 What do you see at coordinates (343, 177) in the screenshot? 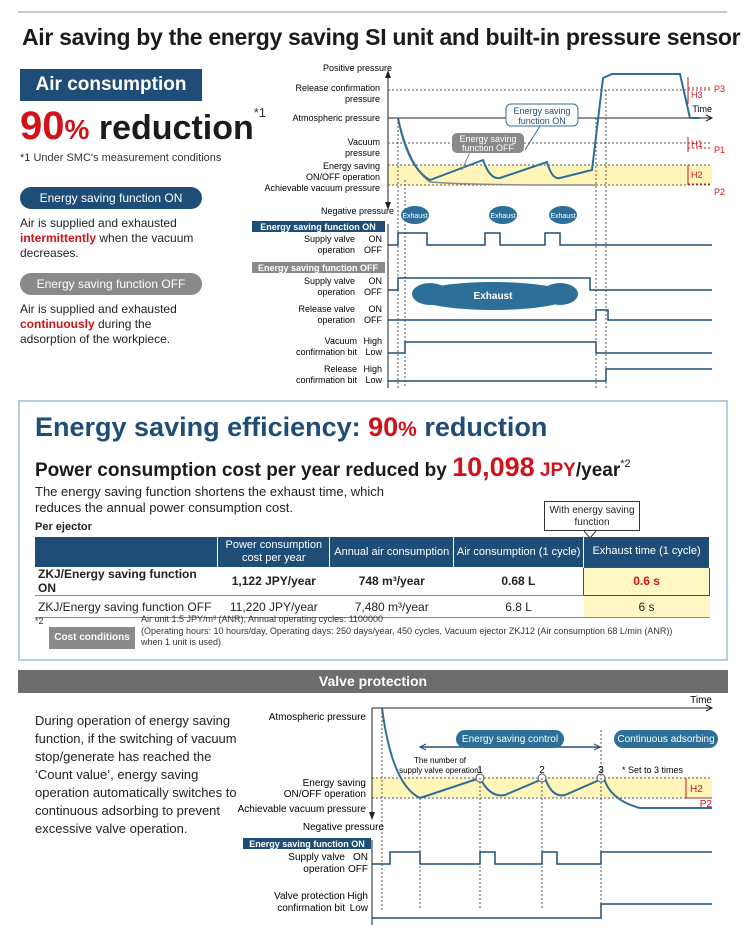
I see `label-es-onoff-2: ON/OFF operation` at bounding box center [343, 177].